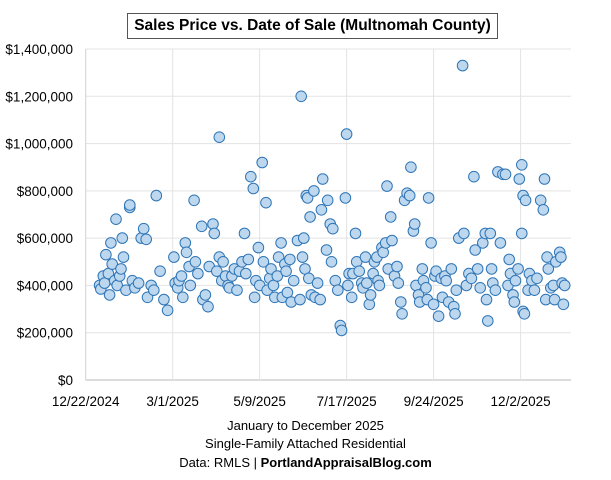  I want to click on x-tick-label: 12/22/2024, so click(86, 401).